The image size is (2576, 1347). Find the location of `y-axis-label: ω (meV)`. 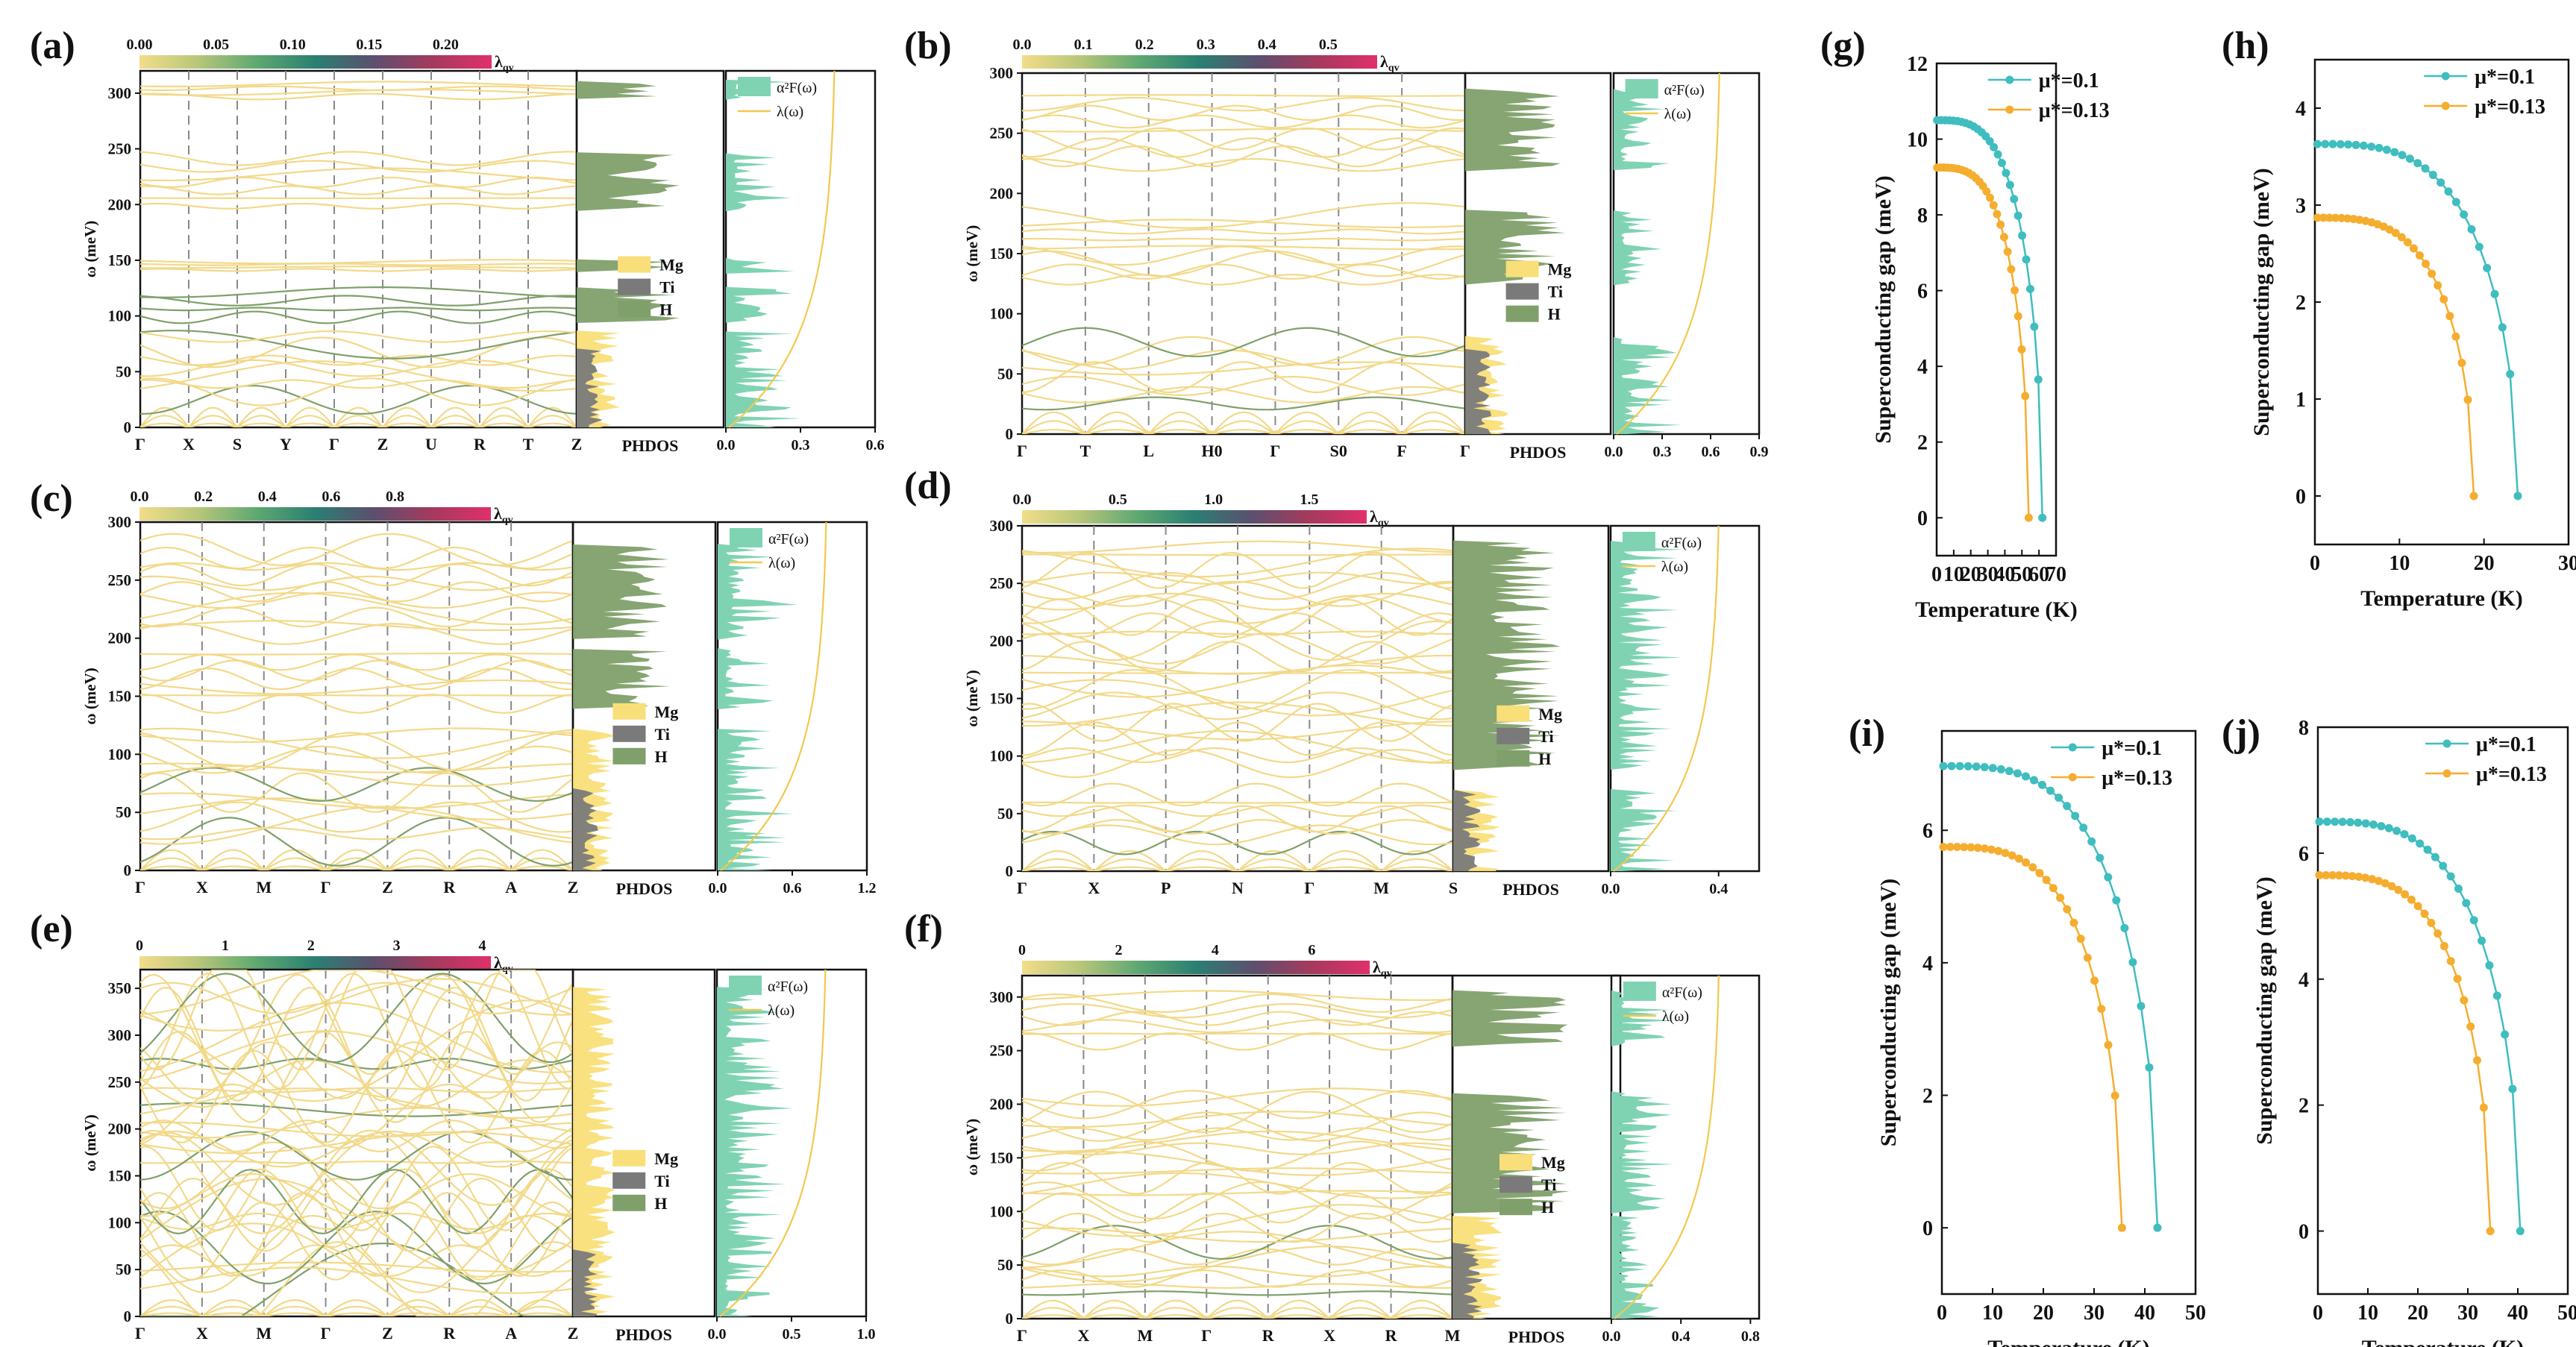

y-axis-label: ω (meV) is located at coordinates (972, 1147).